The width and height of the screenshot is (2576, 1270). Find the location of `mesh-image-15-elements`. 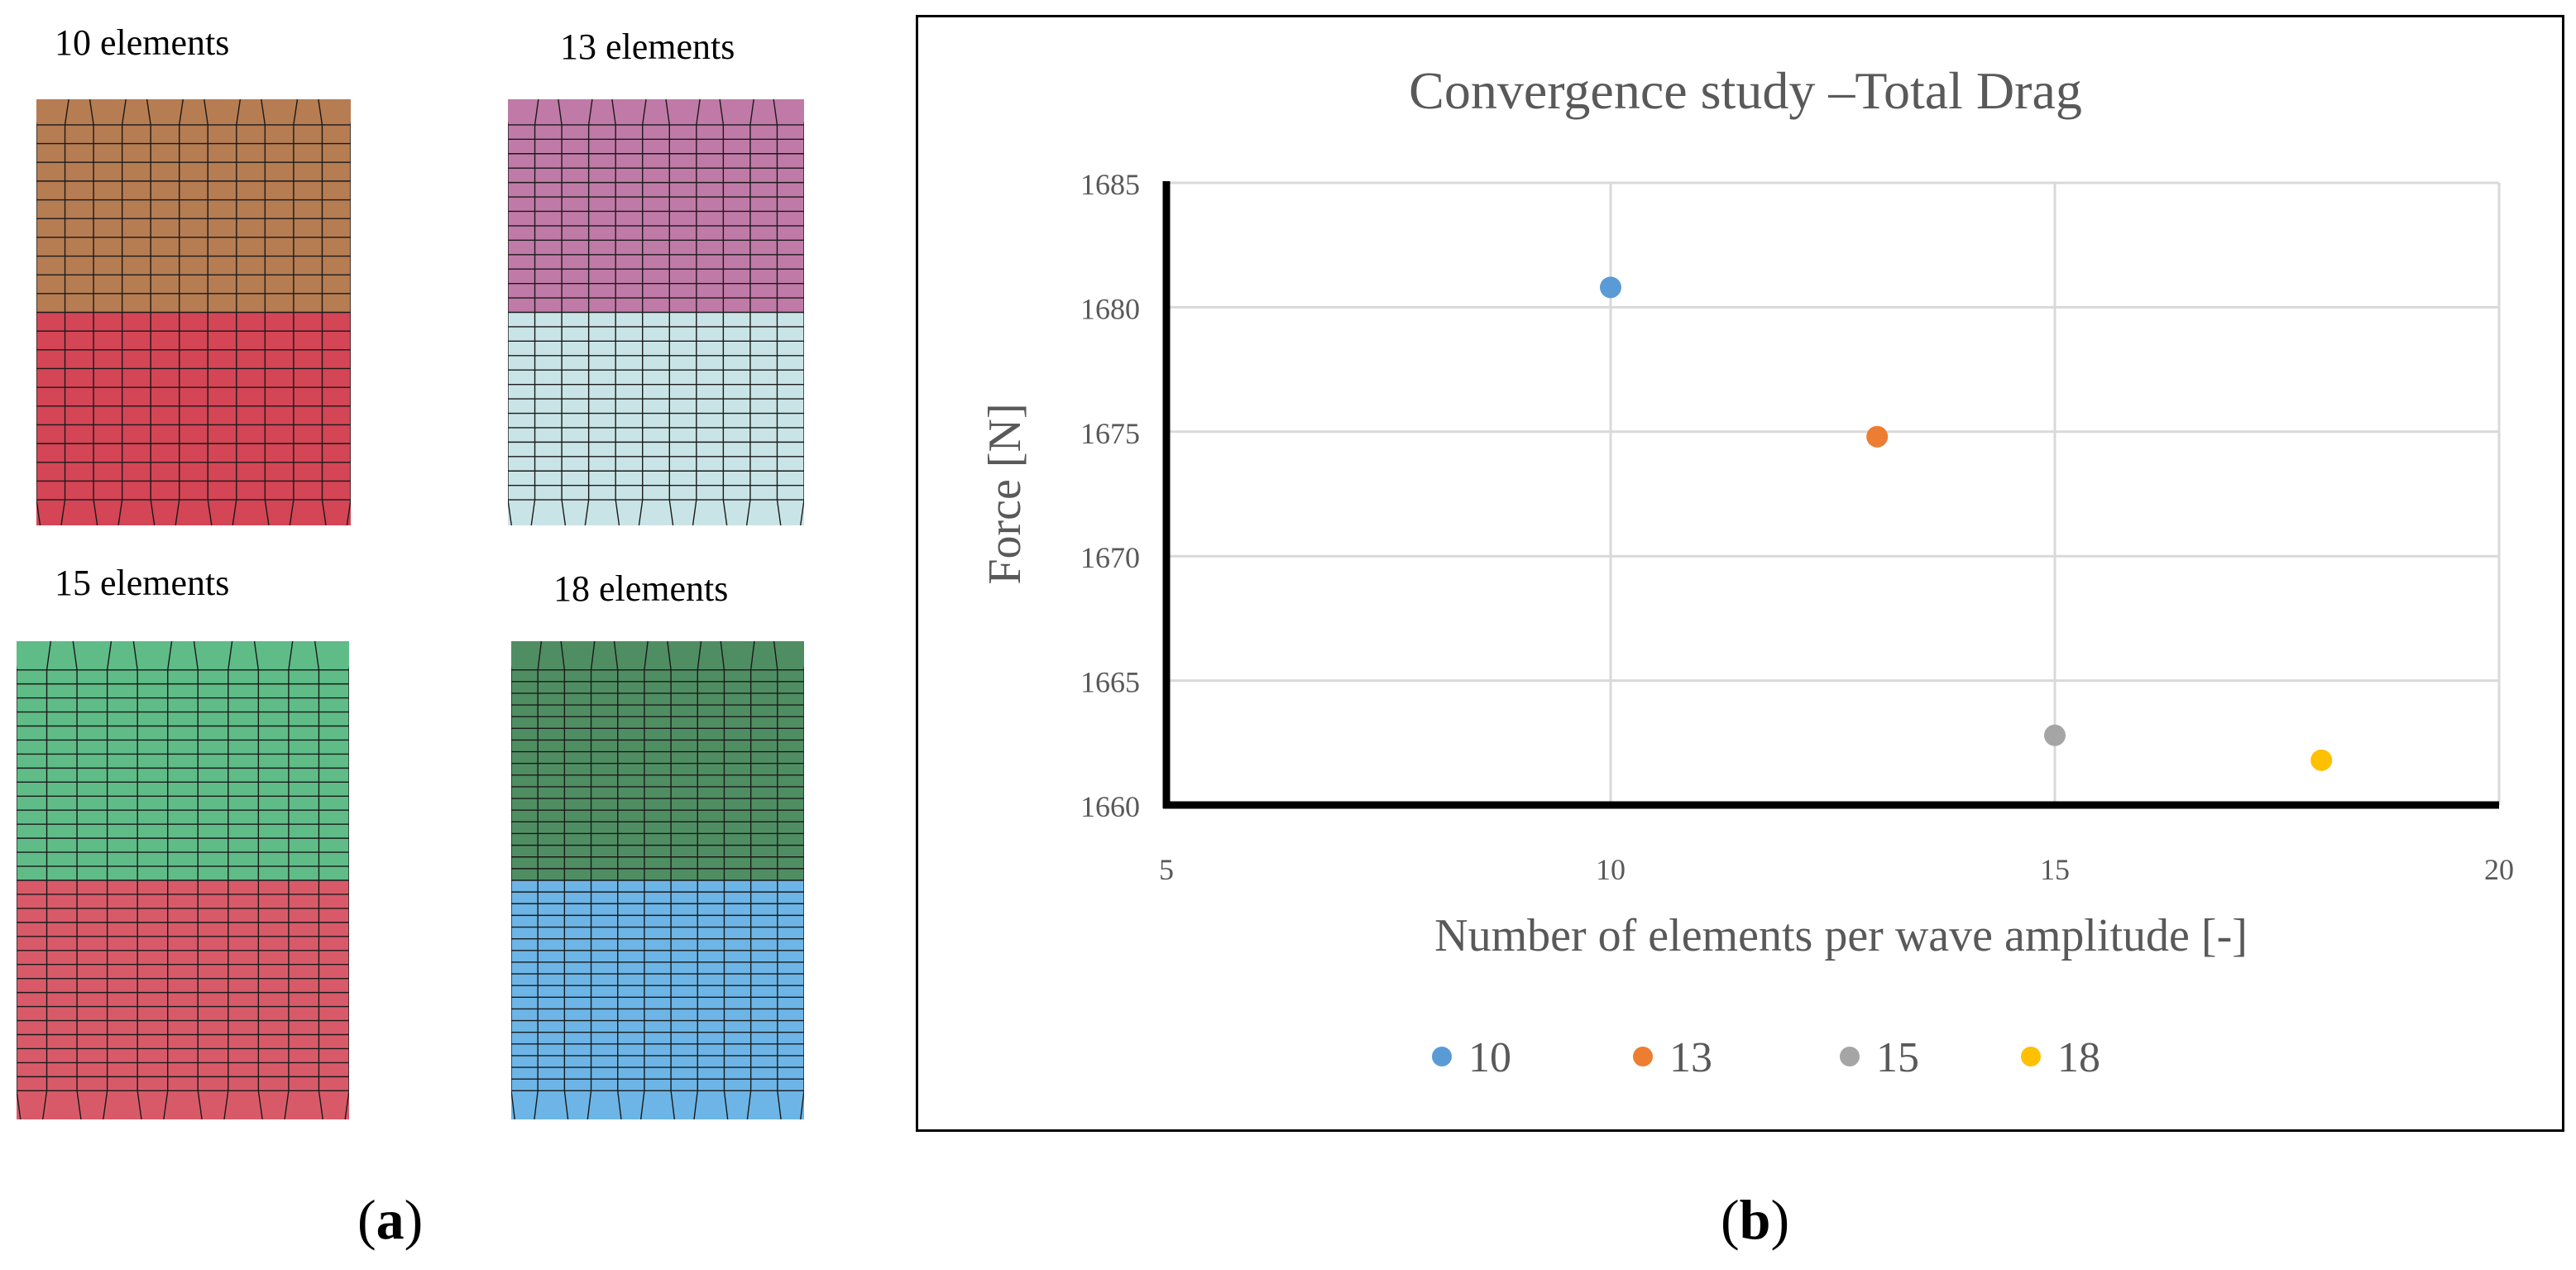

mesh-image-15-elements is located at coordinates (183, 880).